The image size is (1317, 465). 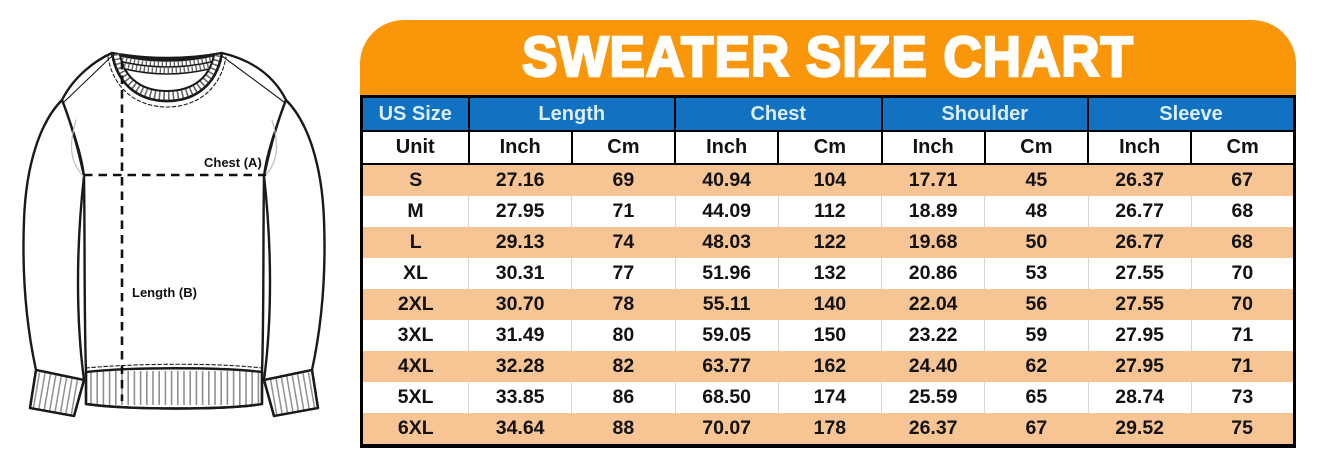 What do you see at coordinates (519, 397) in the screenshot?
I see `value-cell: 33.85` at bounding box center [519, 397].